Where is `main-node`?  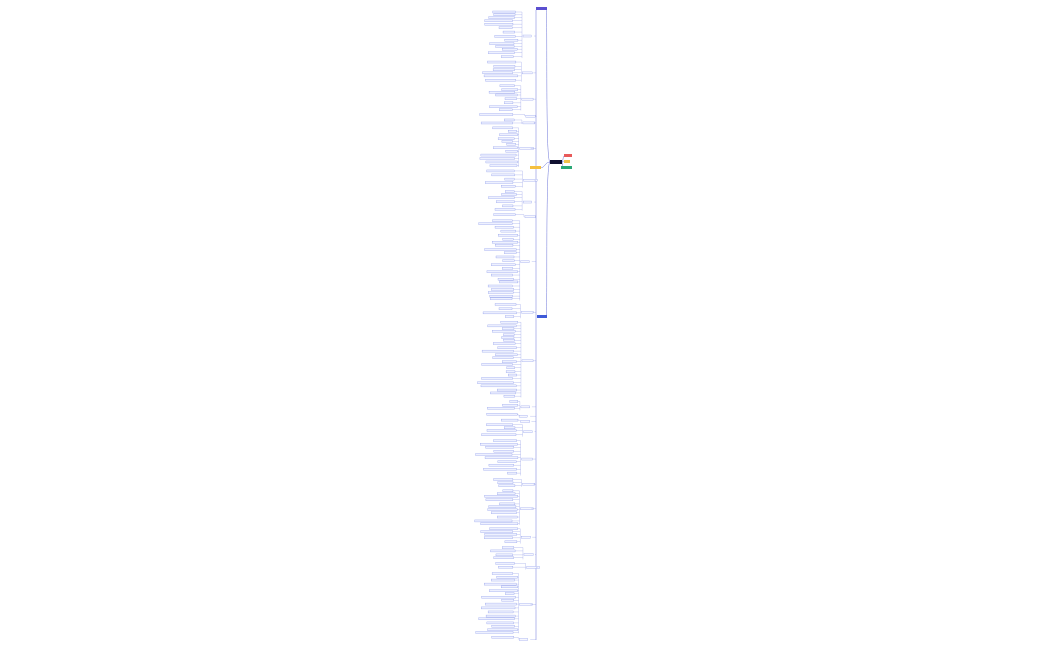
main-node is located at coordinates (542, 316).